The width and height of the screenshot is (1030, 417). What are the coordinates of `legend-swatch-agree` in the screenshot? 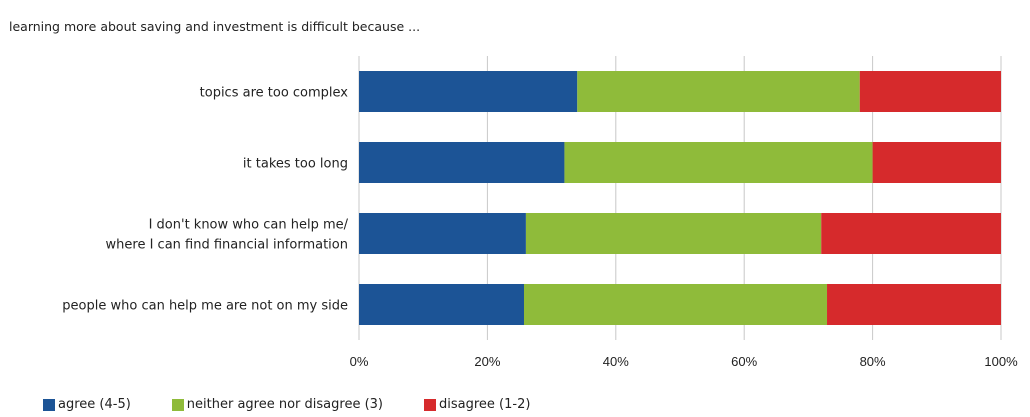 It's located at (49, 404).